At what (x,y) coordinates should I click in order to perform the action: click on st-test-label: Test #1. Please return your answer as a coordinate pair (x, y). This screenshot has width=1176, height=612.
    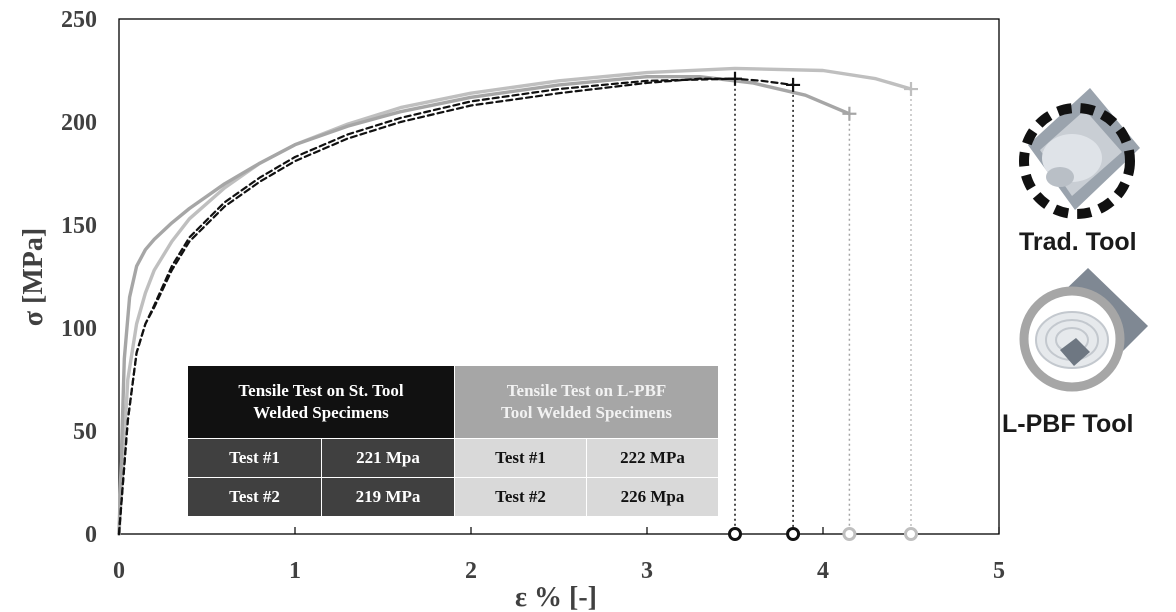
    Looking at the image, I should click on (254, 458).